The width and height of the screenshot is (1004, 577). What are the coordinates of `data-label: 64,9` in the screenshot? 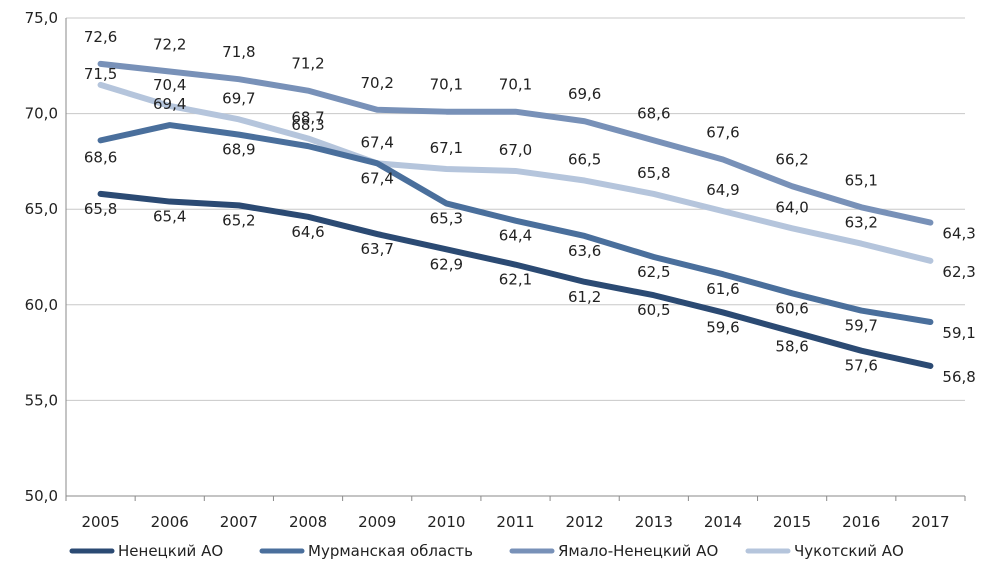 It's located at (722, 190).